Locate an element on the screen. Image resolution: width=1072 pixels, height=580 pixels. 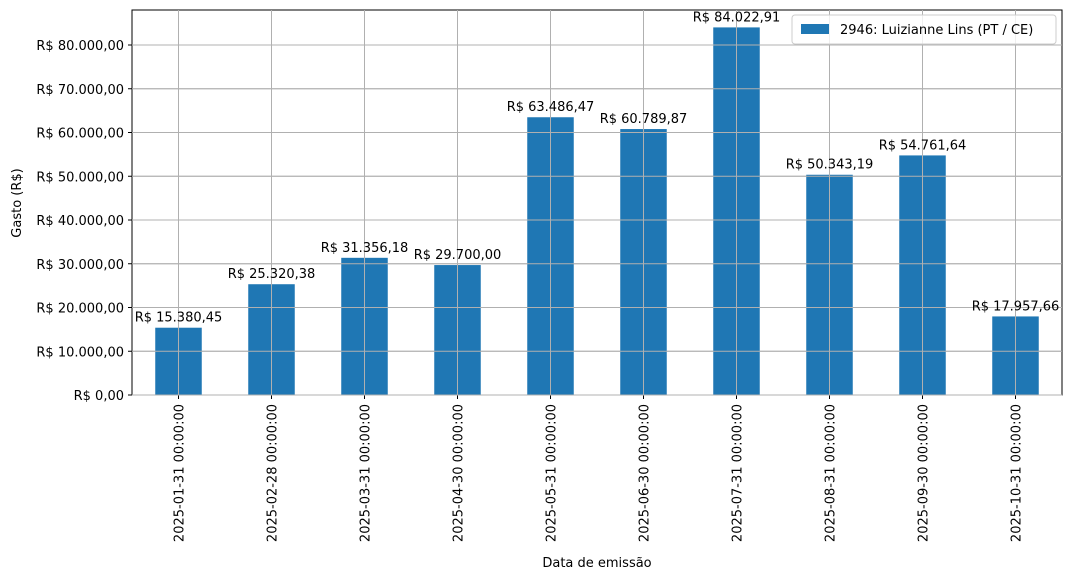
y-tick-label: R$ 40.000,00 is located at coordinates (80, 221).